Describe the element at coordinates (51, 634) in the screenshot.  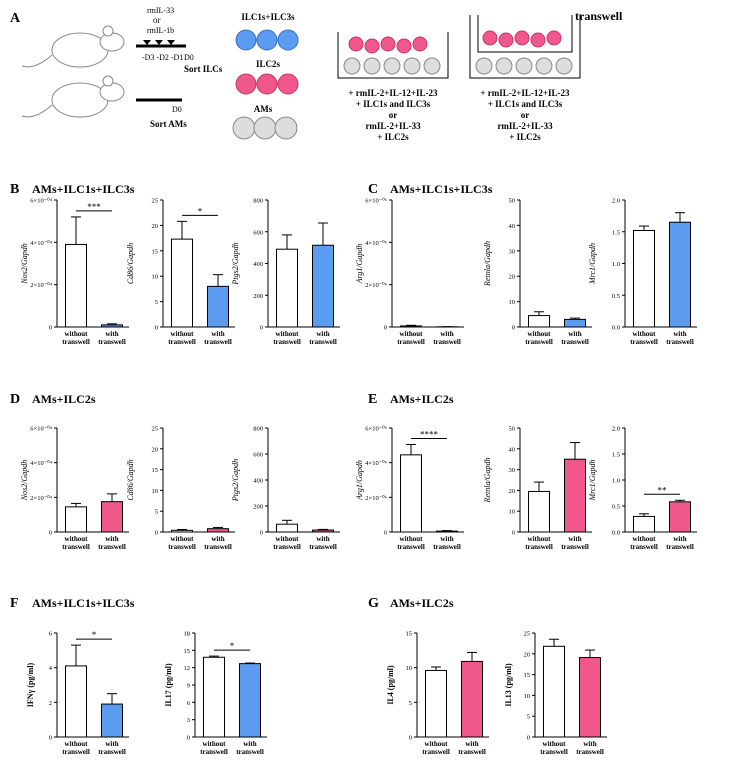
I see `y-tick-label: 6` at that location.